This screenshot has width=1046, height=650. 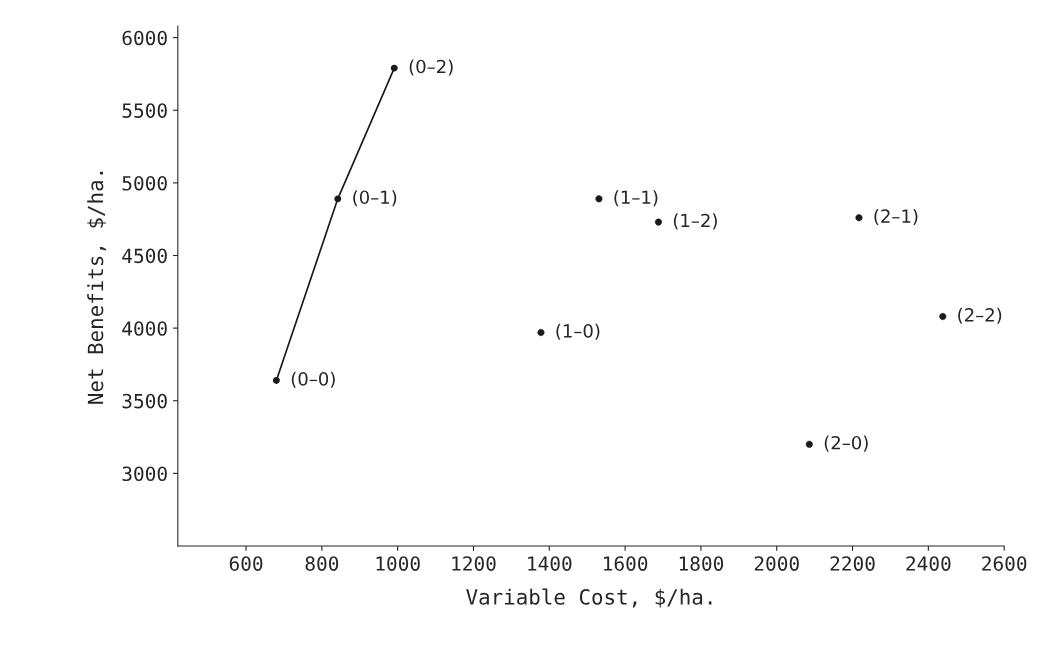 What do you see at coordinates (626, 563) in the screenshot?
I see `x-tick-label: 1600` at bounding box center [626, 563].